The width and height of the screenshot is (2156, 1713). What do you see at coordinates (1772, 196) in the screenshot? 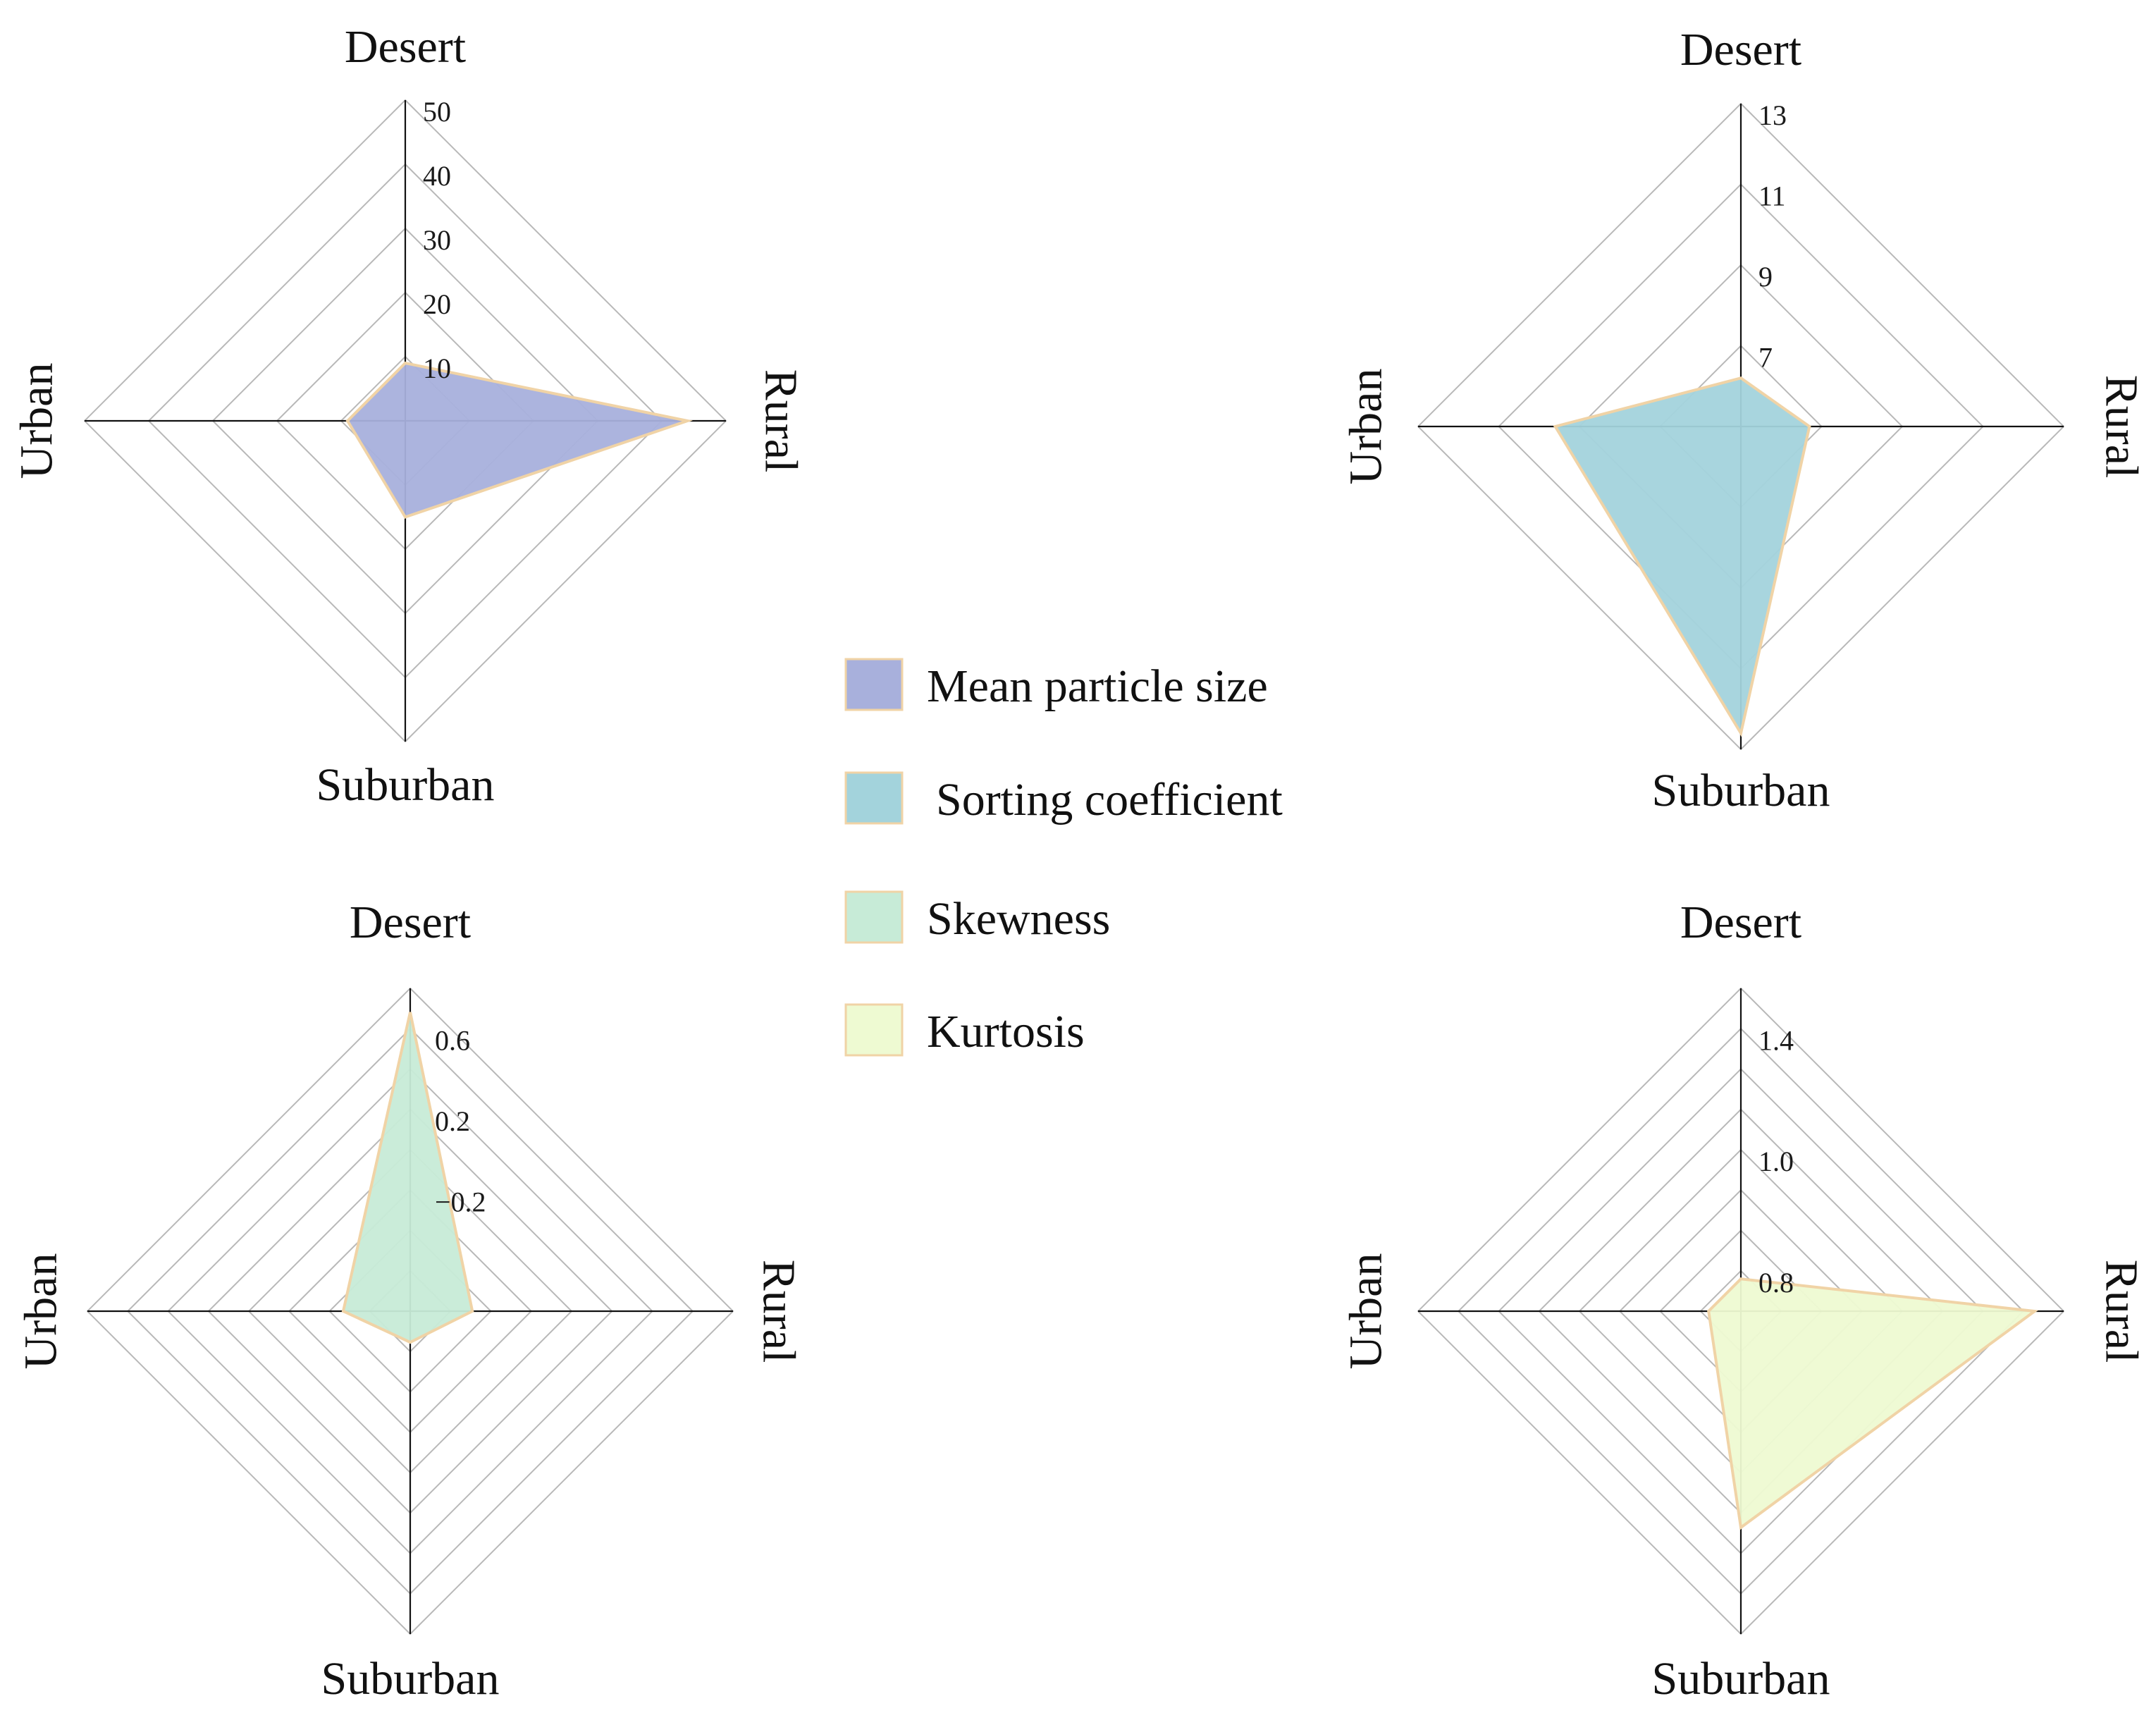
I see `tick-label: 11` at bounding box center [1772, 196].